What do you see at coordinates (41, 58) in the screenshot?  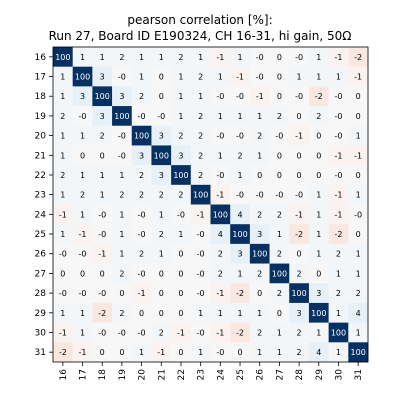 I see `y-tick-label: 16` at bounding box center [41, 58].